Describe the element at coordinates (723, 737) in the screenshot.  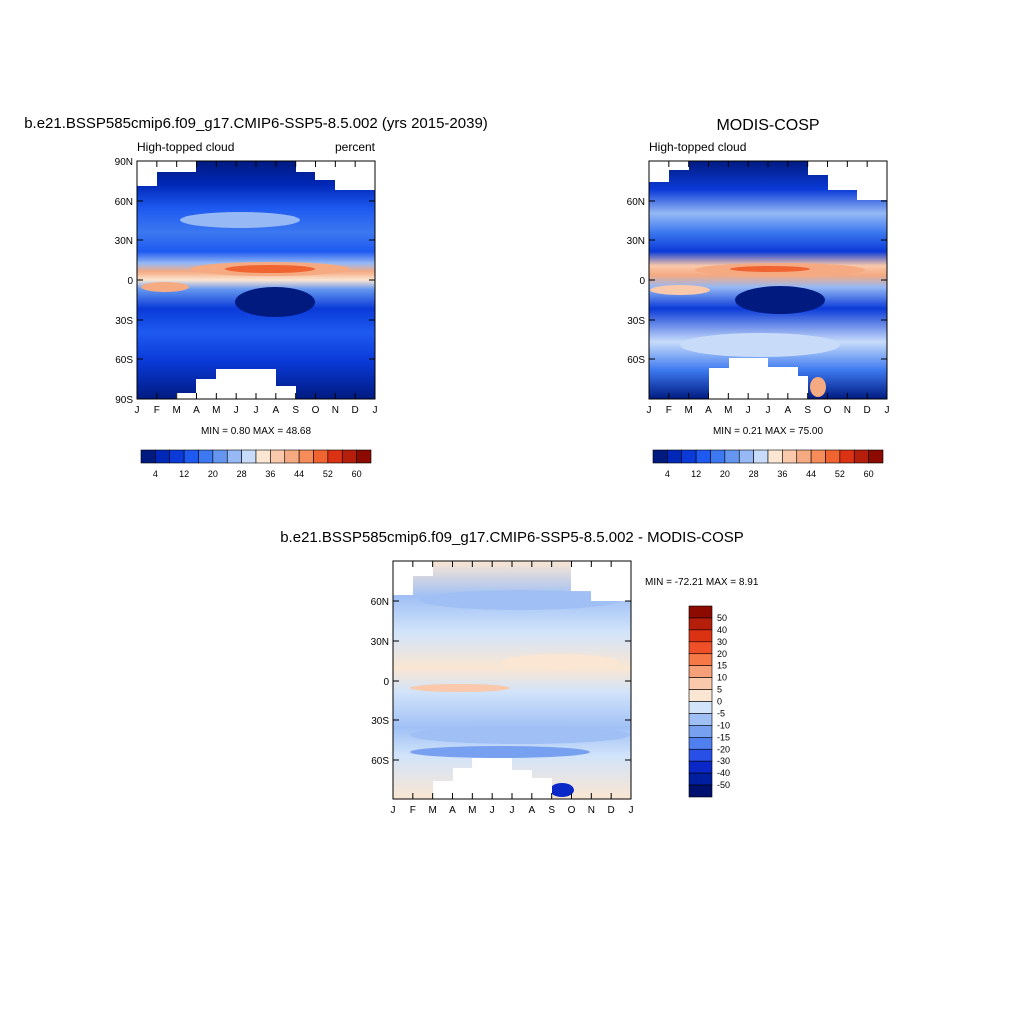
I see `colorbar-label: -15` at that location.